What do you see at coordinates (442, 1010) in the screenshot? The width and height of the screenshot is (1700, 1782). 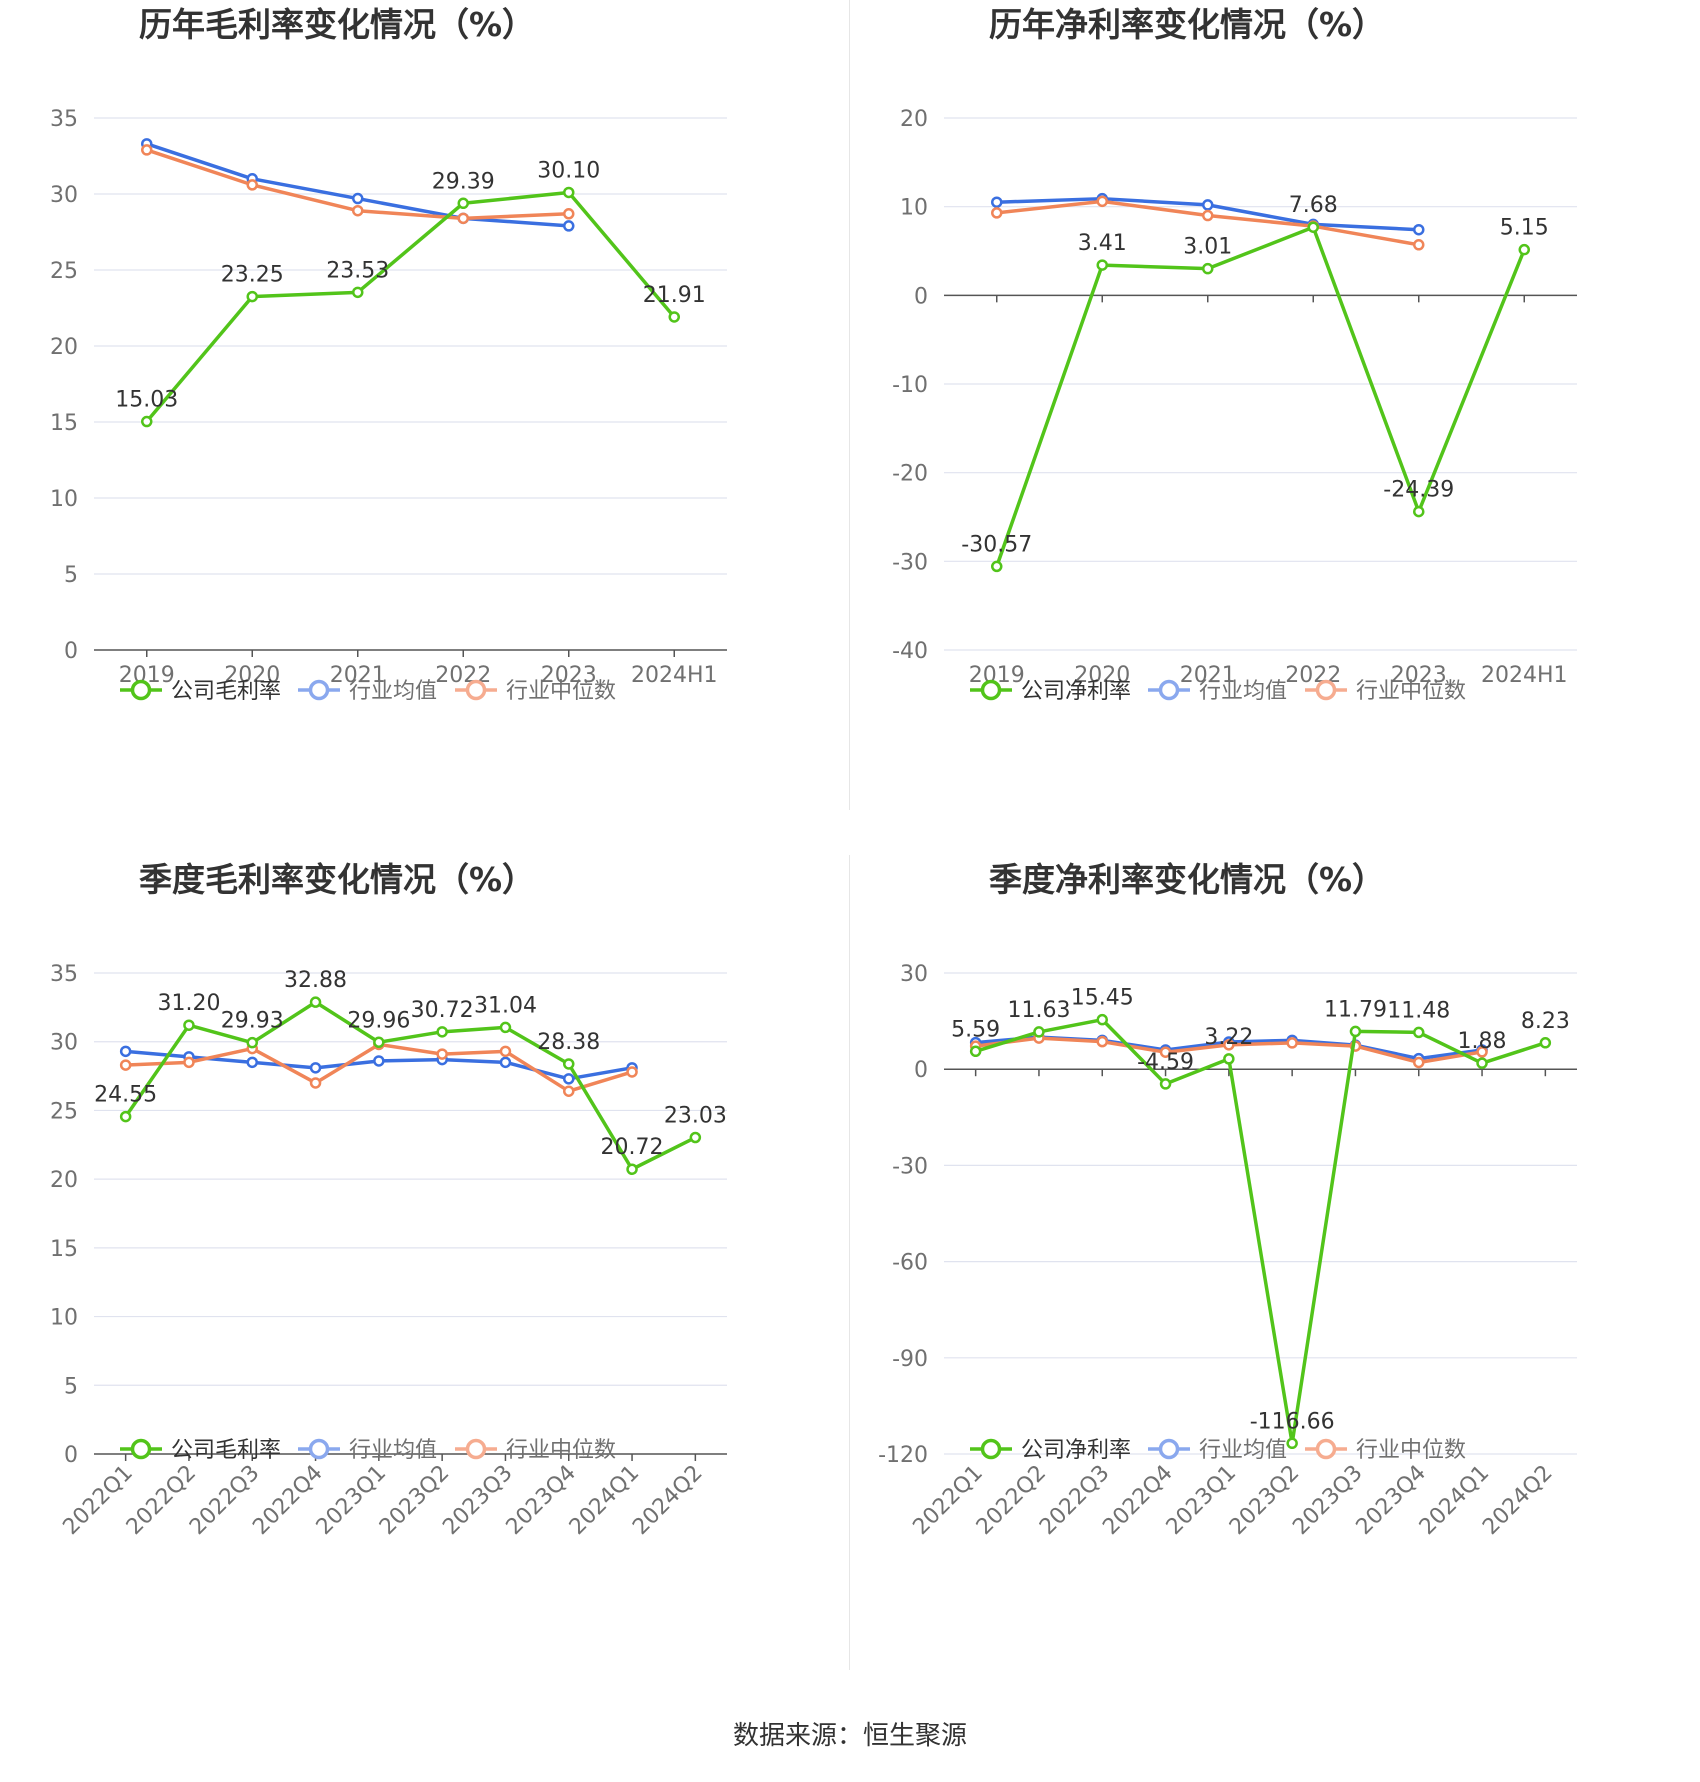 I see `data-label: 30.72` at bounding box center [442, 1010].